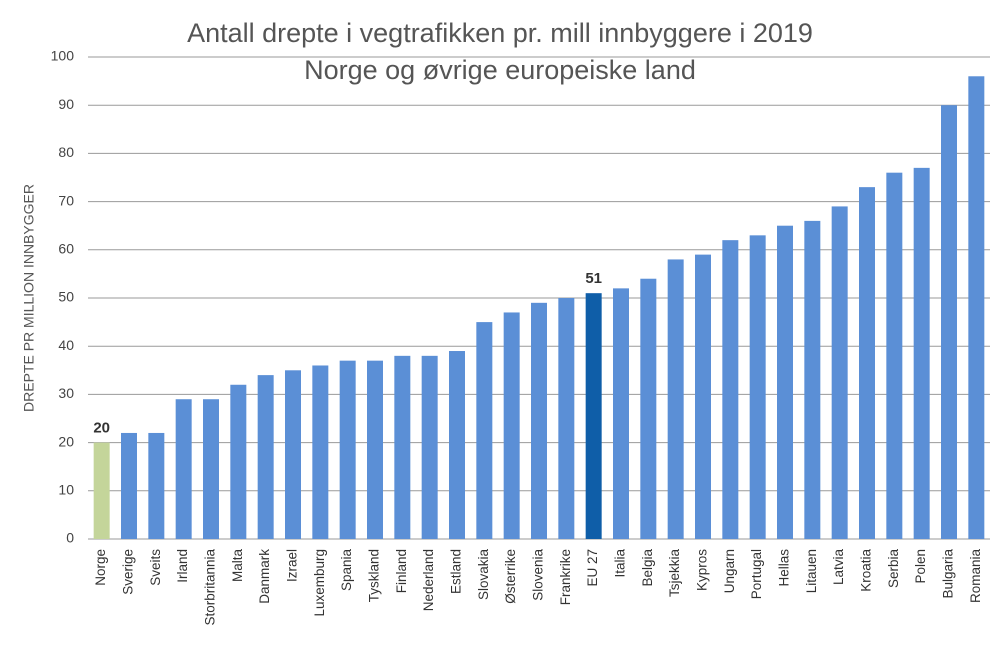 The image size is (1000, 664). I want to click on x-tick-label: Nederland, so click(428, 580).